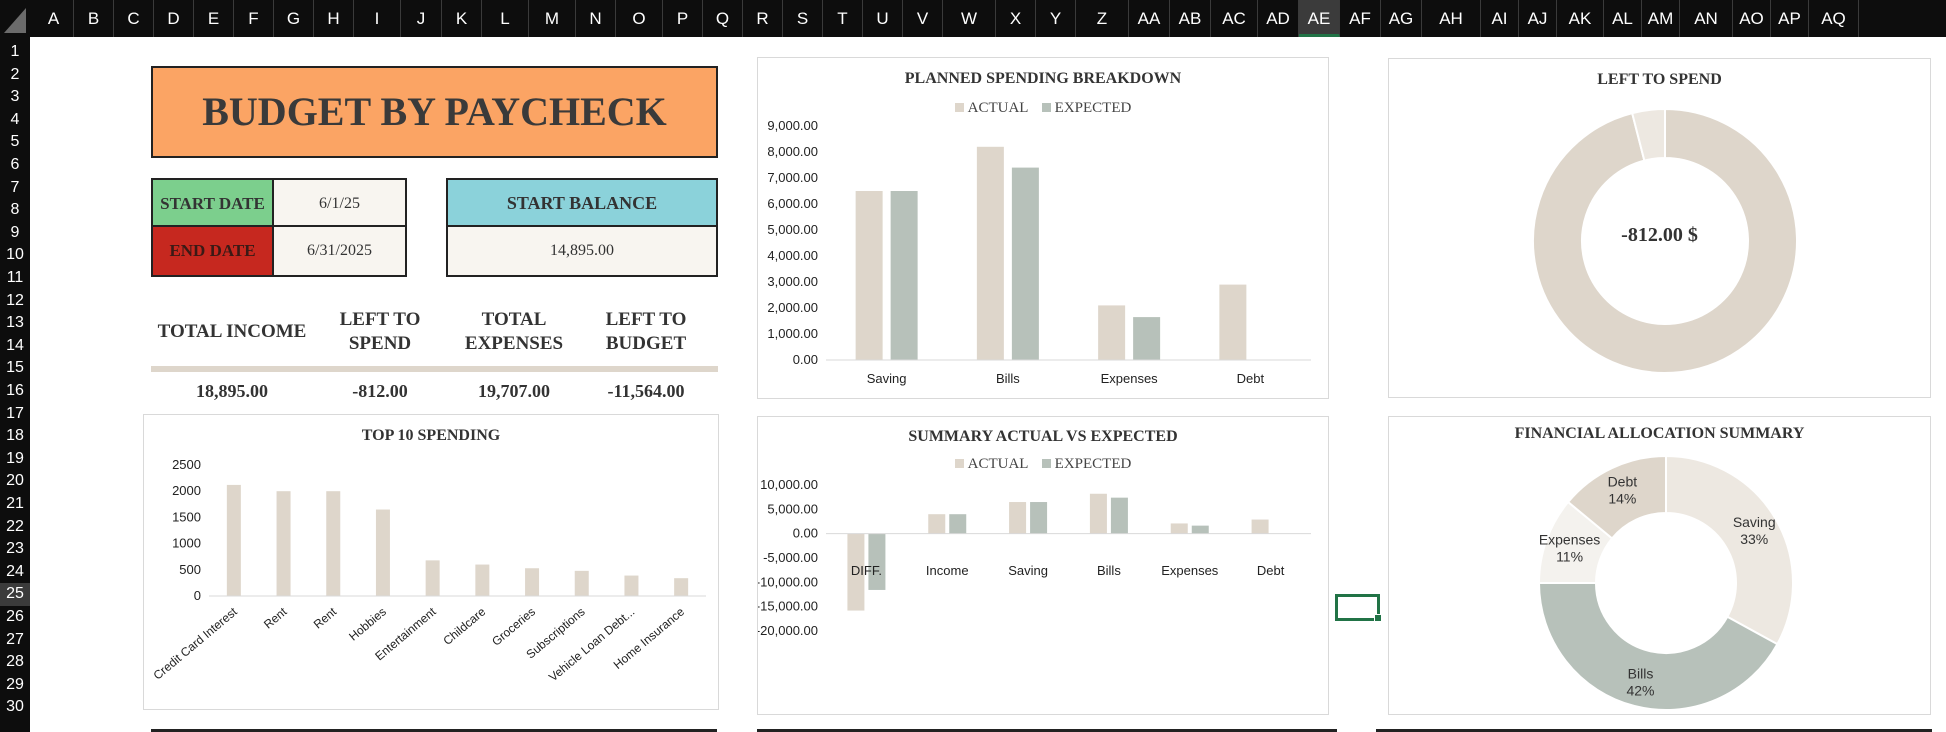 This screenshot has width=1946, height=732. What do you see at coordinates (639, 18) in the screenshot?
I see `column-header-o: O` at bounding box center [639, 18].